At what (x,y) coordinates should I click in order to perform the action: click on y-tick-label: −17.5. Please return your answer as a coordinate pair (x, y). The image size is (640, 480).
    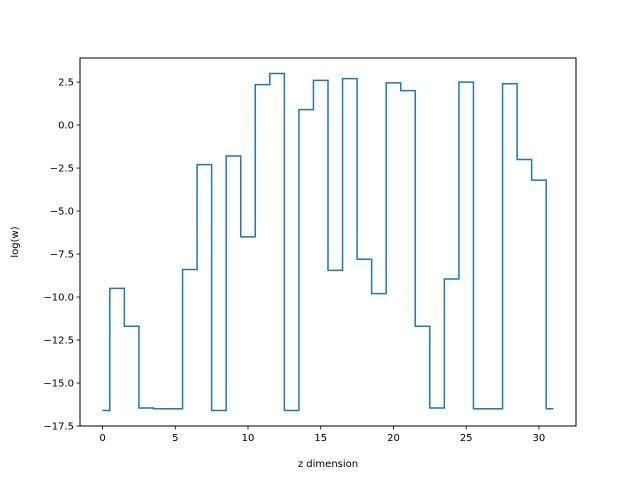
    Looking at the image, I should click on (58, 427).